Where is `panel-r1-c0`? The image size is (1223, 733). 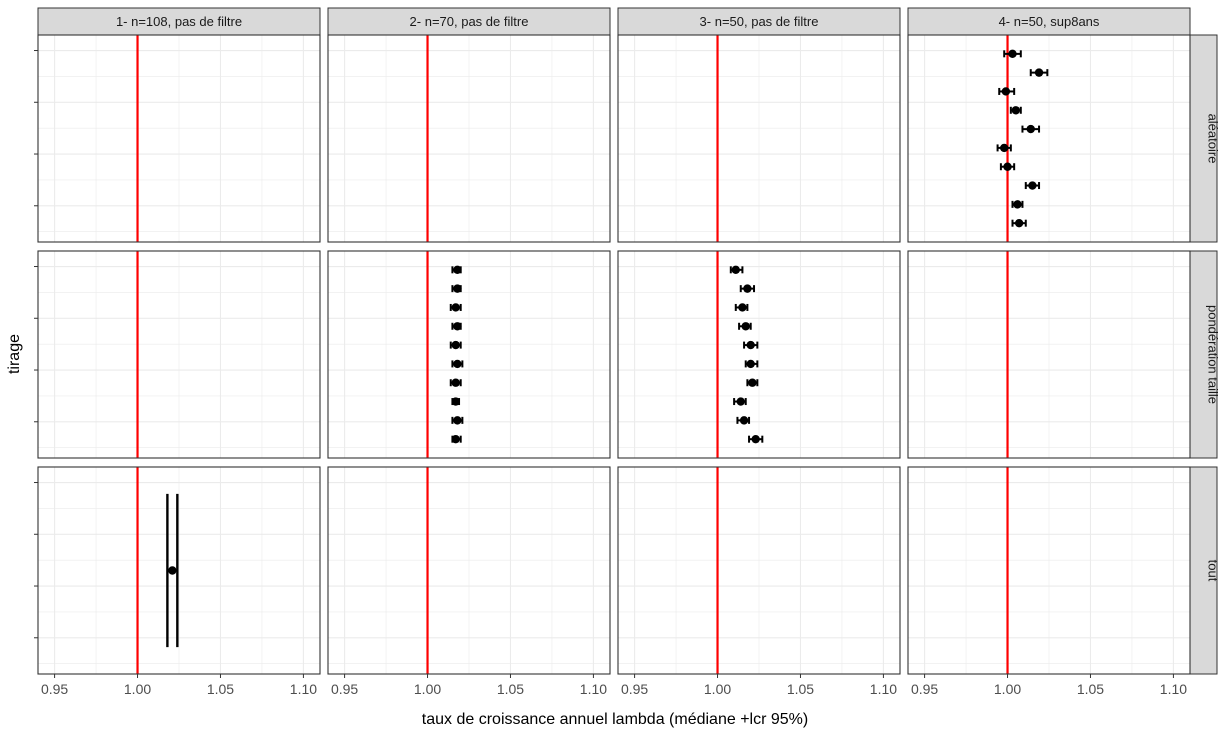
panel-r1-c0 is located at coordinates (179, 354).